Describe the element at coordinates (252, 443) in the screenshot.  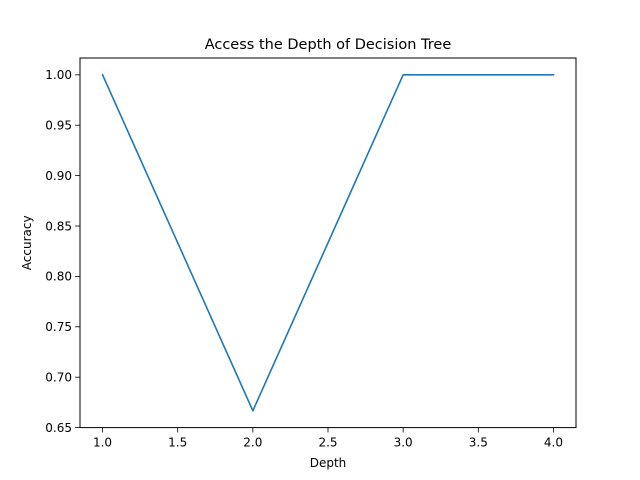
I see `x-tick-label: 2.0` at that location.